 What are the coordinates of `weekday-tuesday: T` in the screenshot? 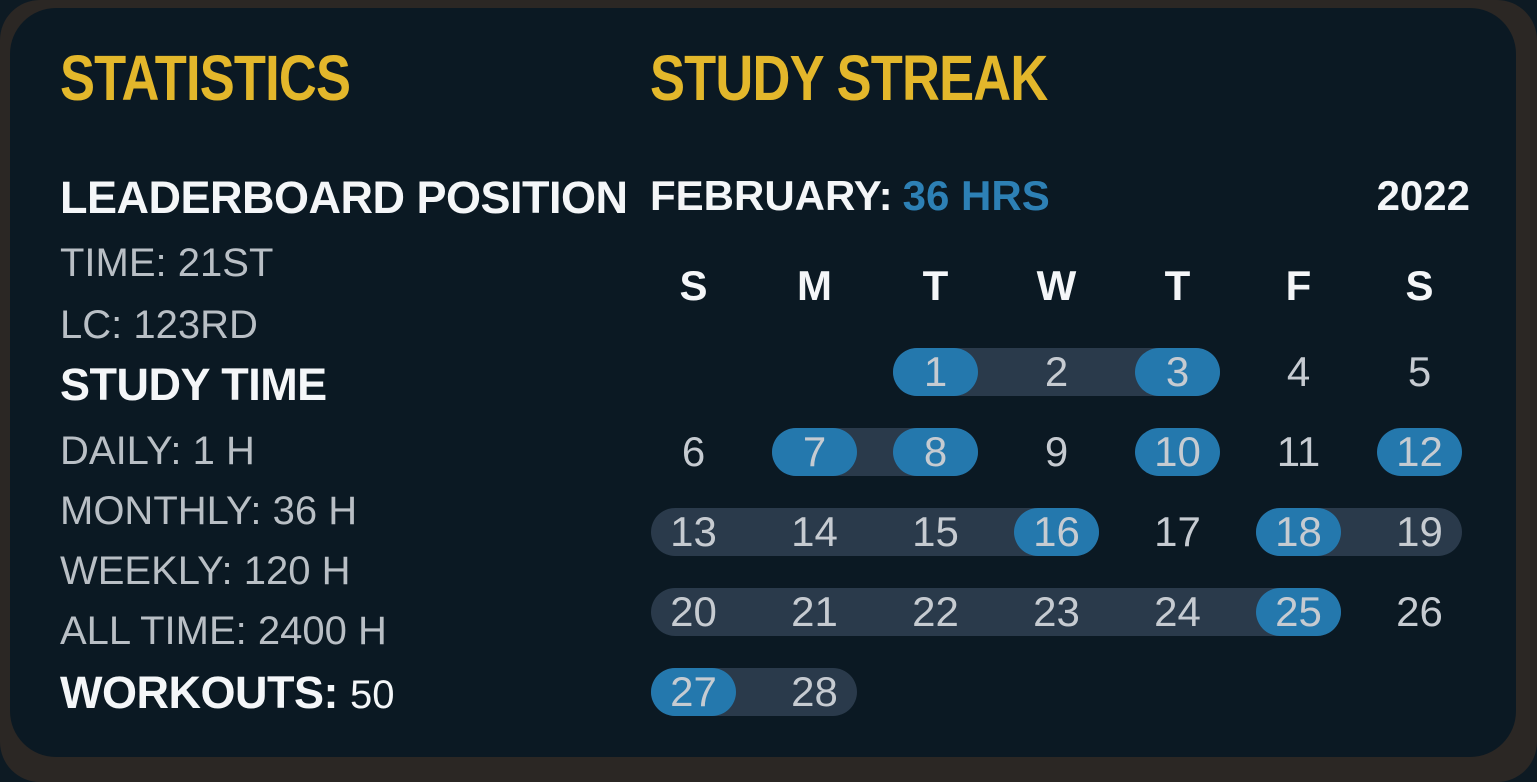 It's located at (935, 285).